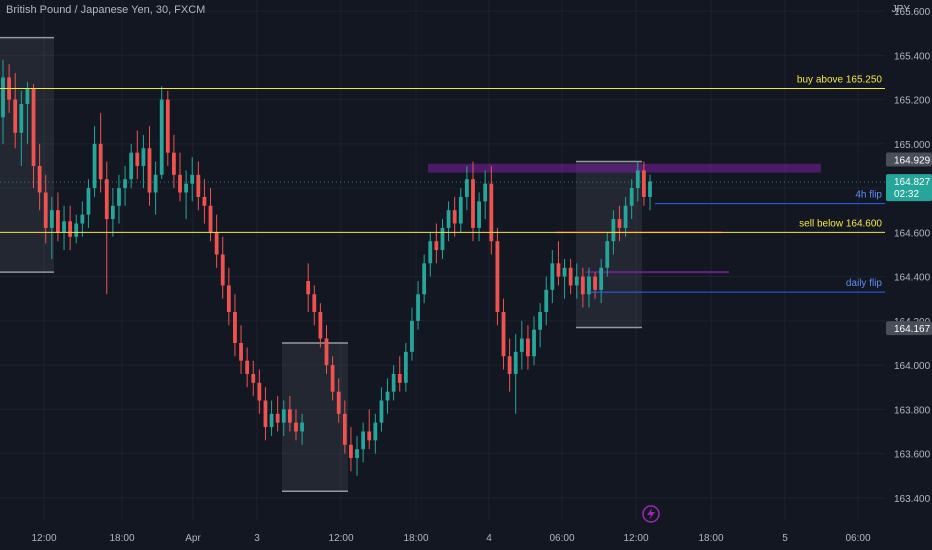 This screenshot has width=932, height=550. I want to click on level-label: buy above 165.250, so click(840, 80).